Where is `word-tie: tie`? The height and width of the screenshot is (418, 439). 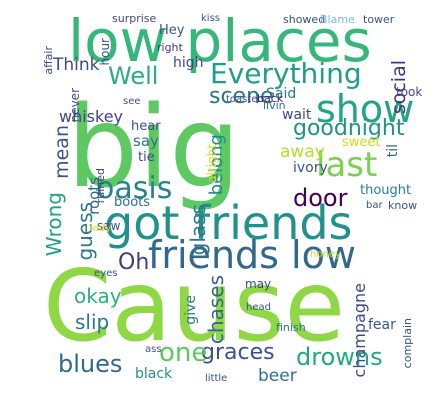
word-tie: tie is located at coordinates (146, 157).